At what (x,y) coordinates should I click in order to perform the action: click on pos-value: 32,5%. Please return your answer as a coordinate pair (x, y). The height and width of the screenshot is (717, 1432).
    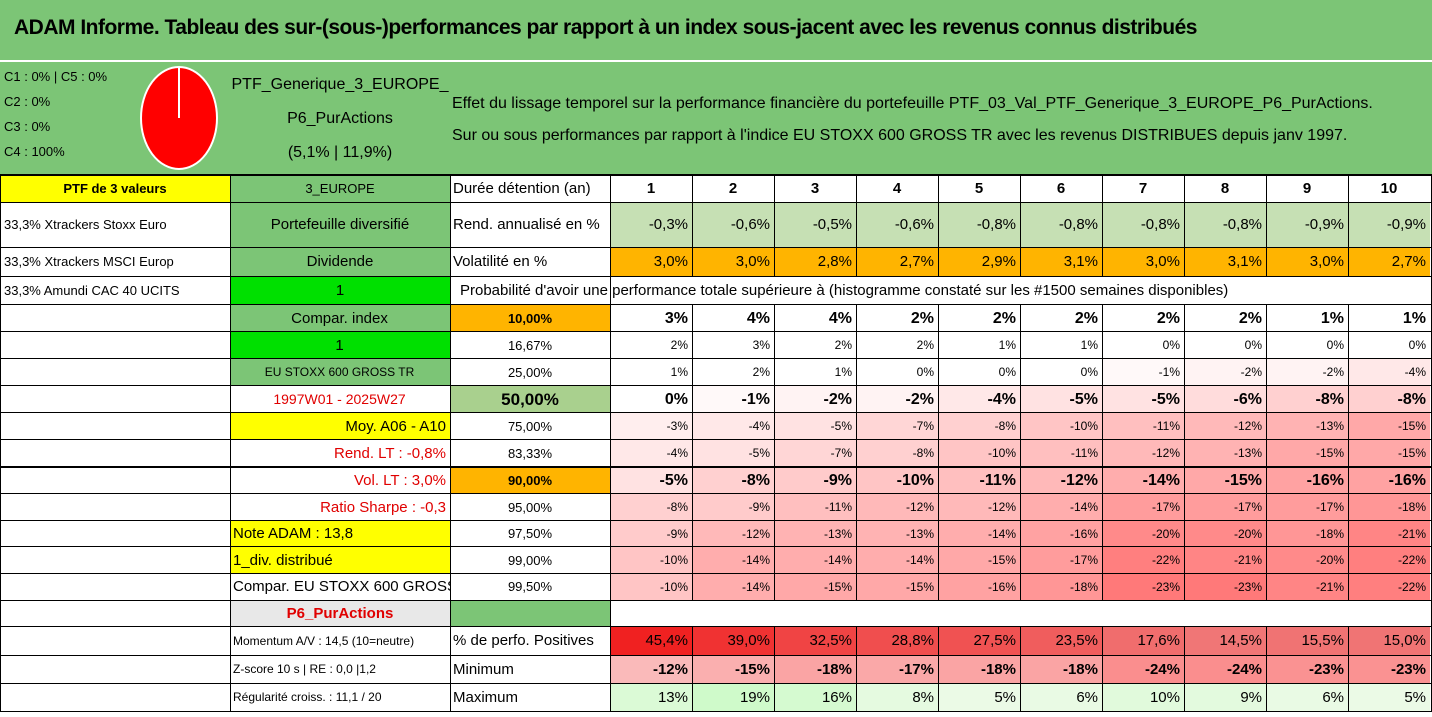
    Looking at the image, I should click on (815, 641).